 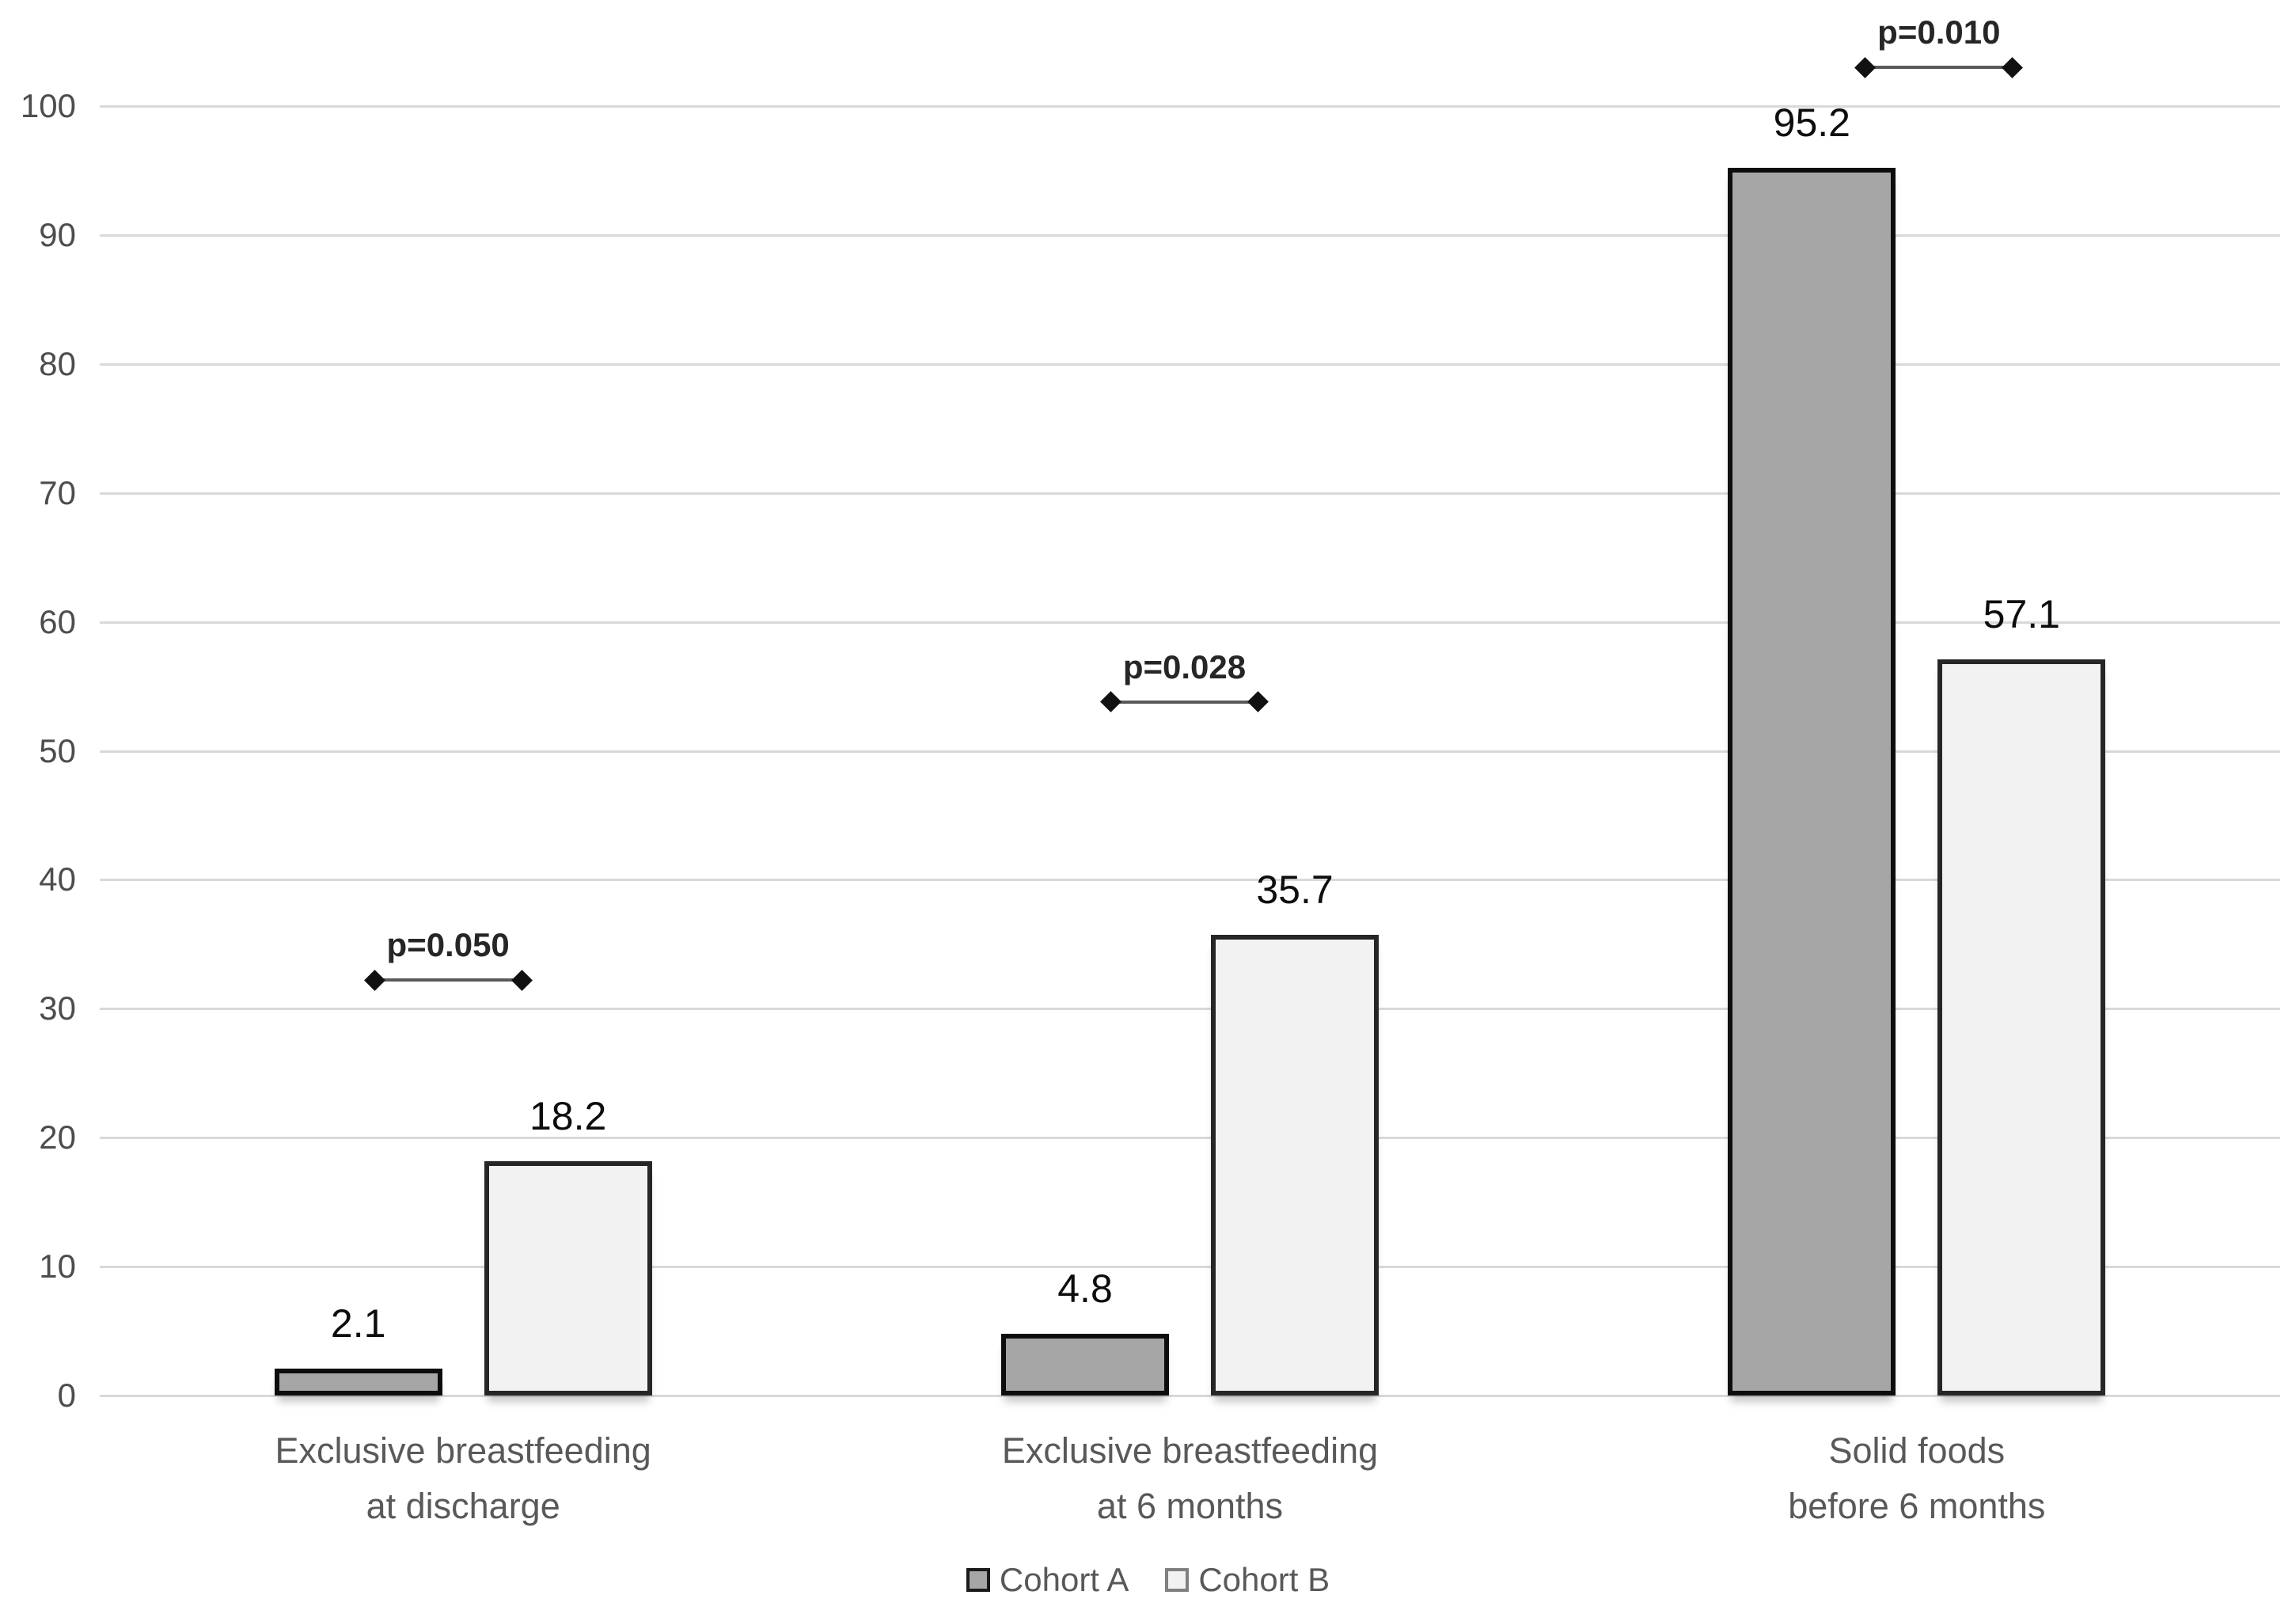 What do you see at coordinates (1064, 1579) in the screenshot?
I see `legend-label: Cohort A` at bounding box center [1064, 1579].